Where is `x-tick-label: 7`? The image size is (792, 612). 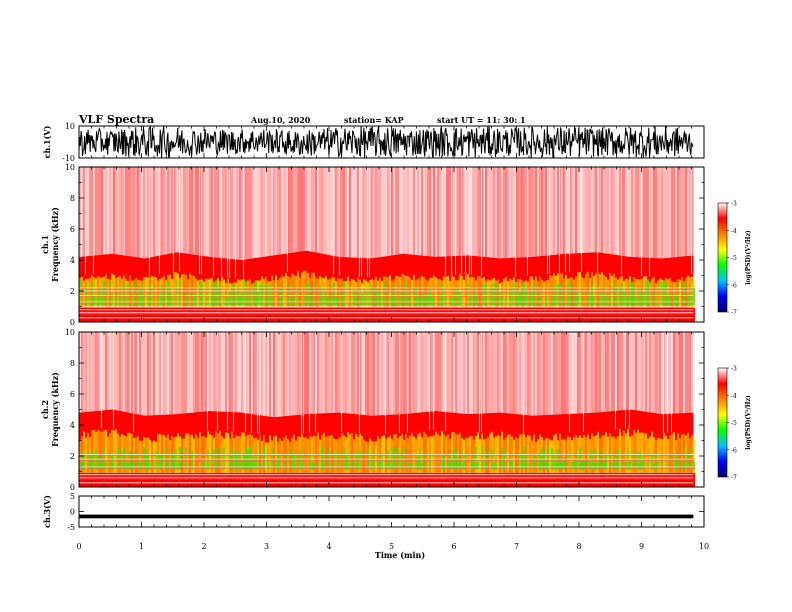
x-tick-label: 7 is located at coordinates (516, 546).